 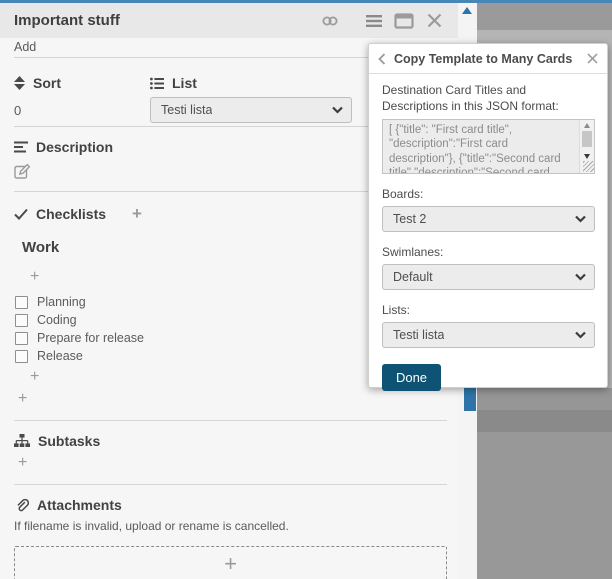 I want to click on task-label: Planning, so click(x=61, y=302).